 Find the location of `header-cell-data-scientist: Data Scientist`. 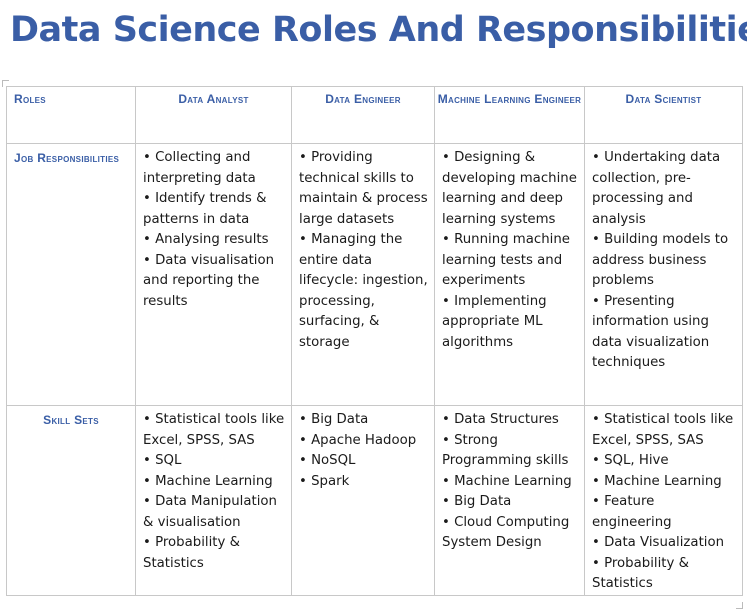

header-cell-data-scientist: Data Scientist is located at coordinates (663, 115).